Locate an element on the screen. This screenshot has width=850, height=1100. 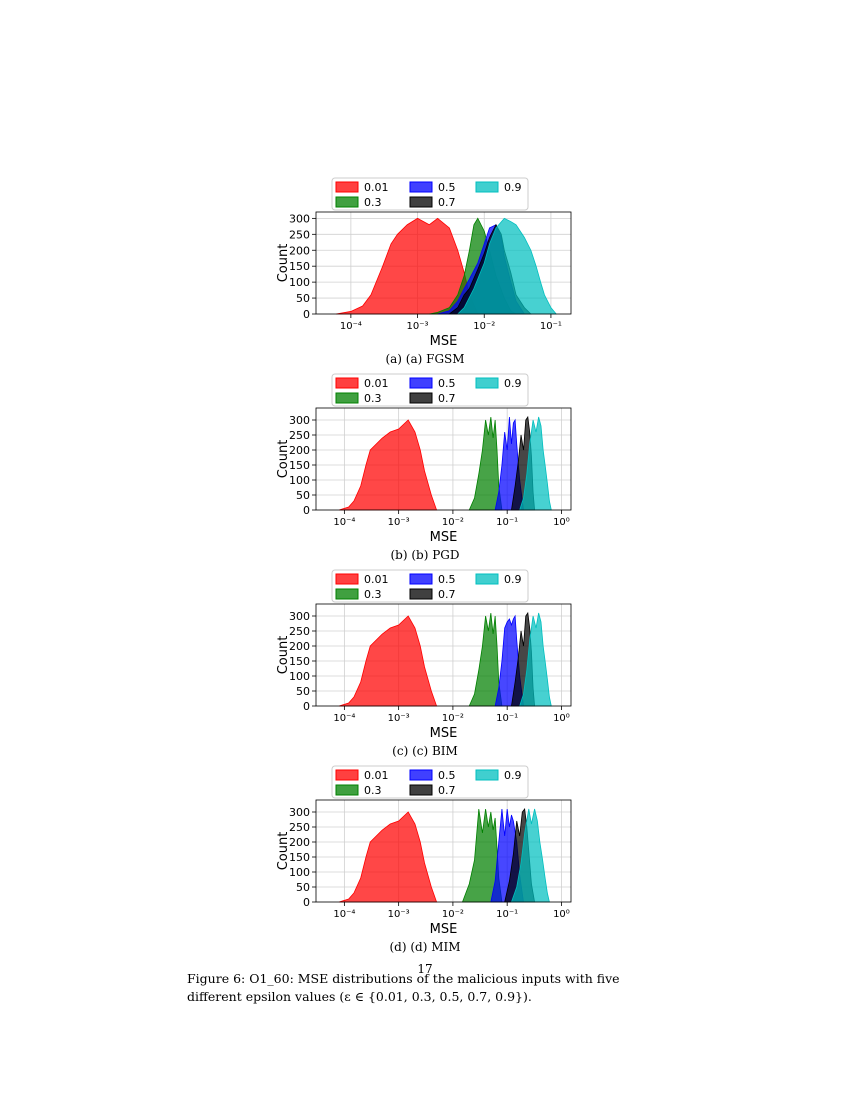
subcaption: (a) (a) FGSM is located at coordinates (425, 359).